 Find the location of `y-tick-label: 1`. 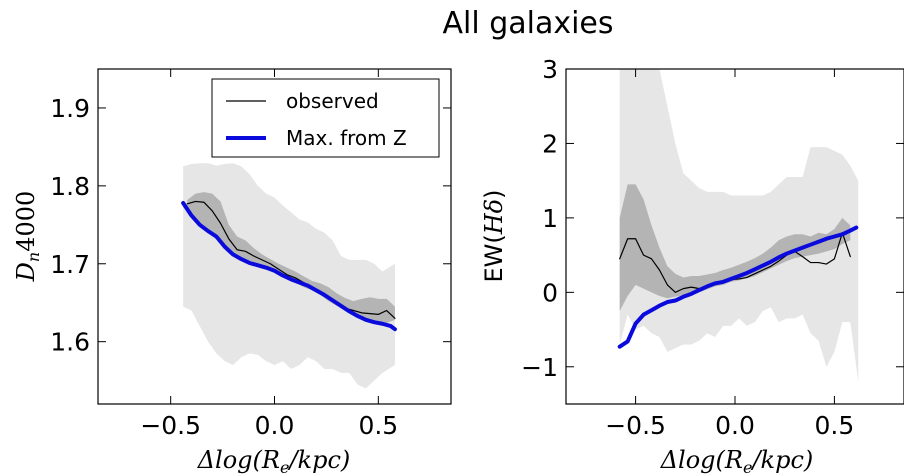

y-tick-label: 1 is located at coordinates (550, 218).